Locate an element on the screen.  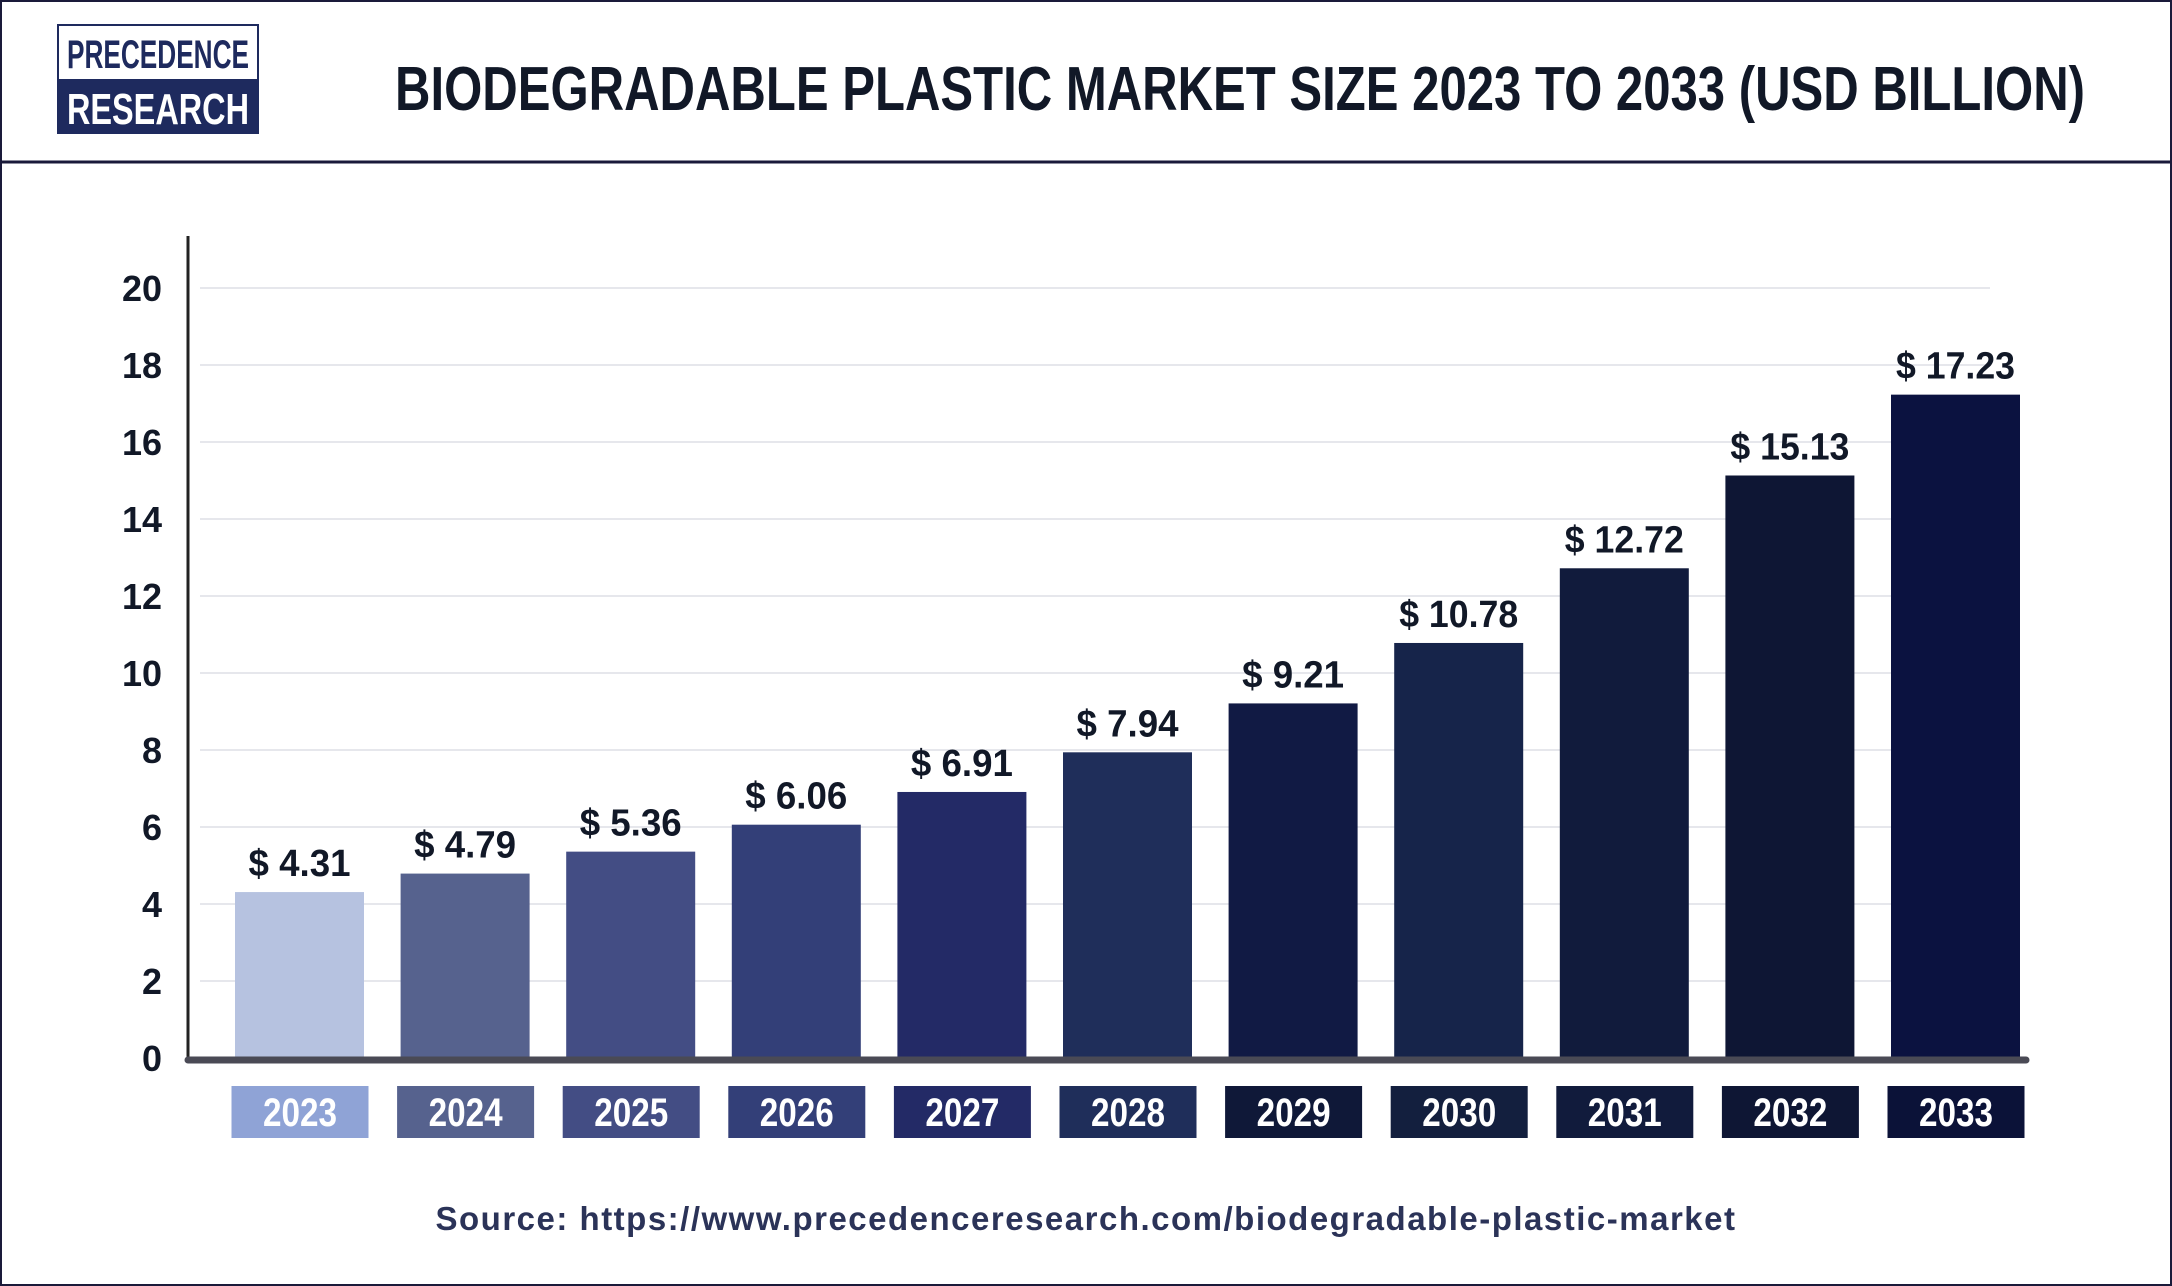
x-tick-label: 2033 is located at coordinates (1956, 1113).